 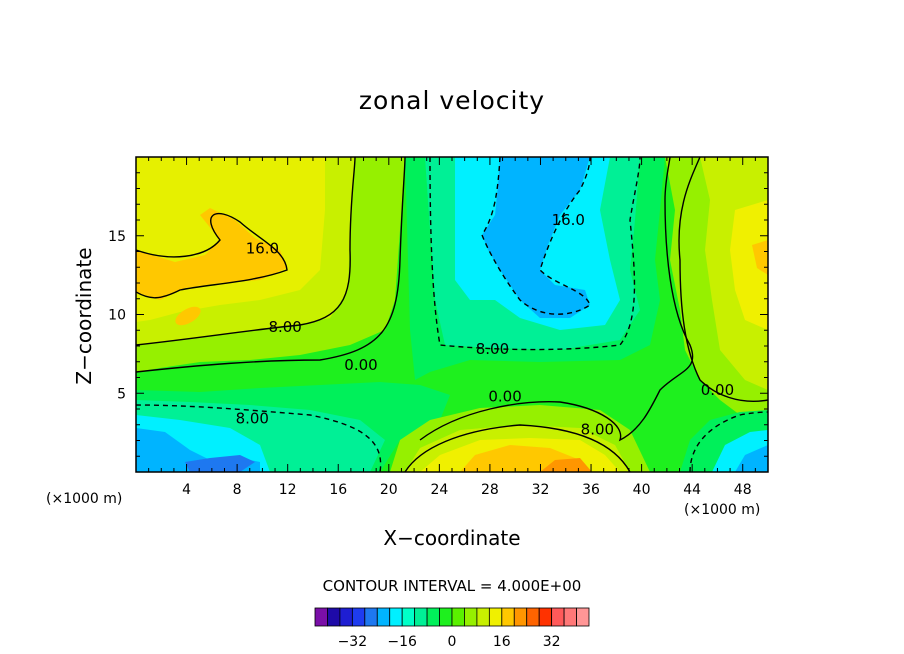 I want to click on region-upper-left-orange, so click(x=211, y=254).